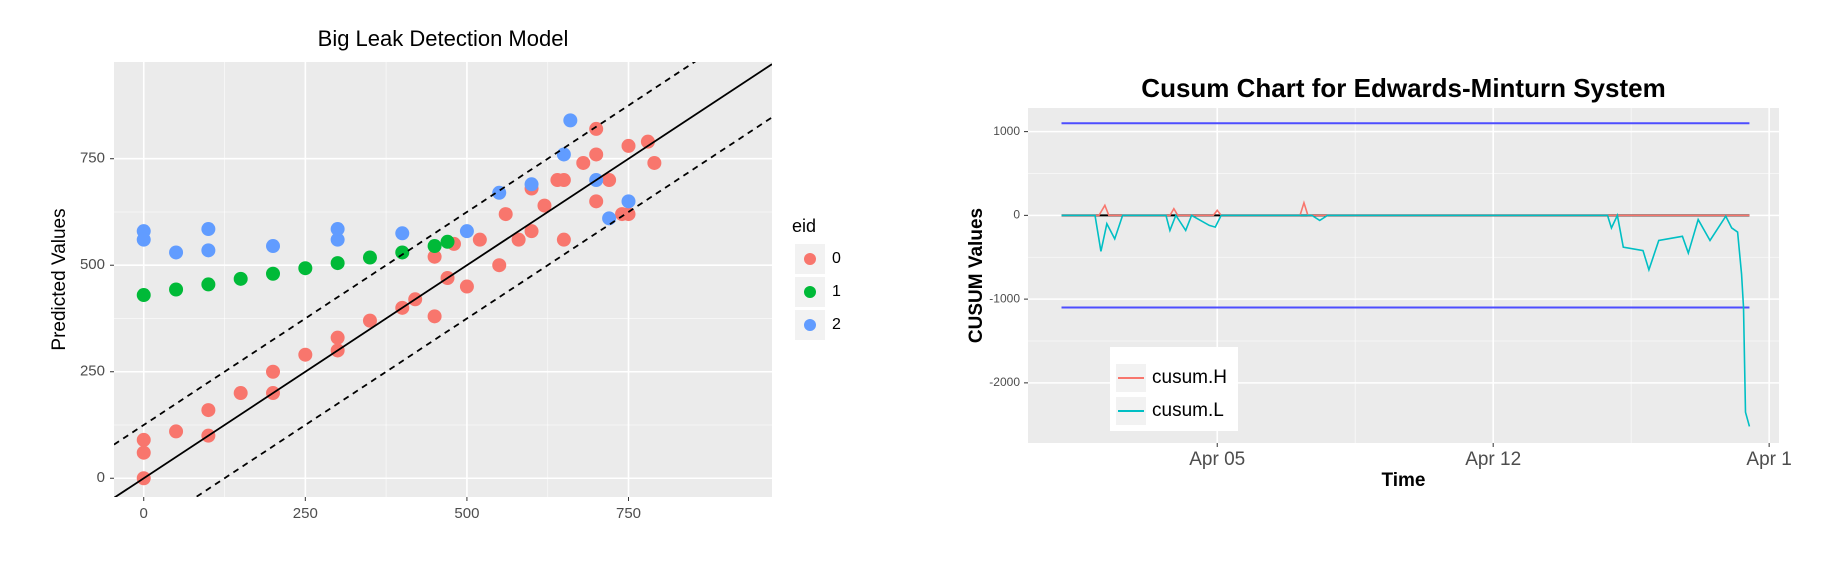 The width and height of the screenshot is (1838, 562). What do you see at coordinates (59, 279) in the screenshot?
I see `y-axis-label: Predicted Values` at bounding box center [59, 279].